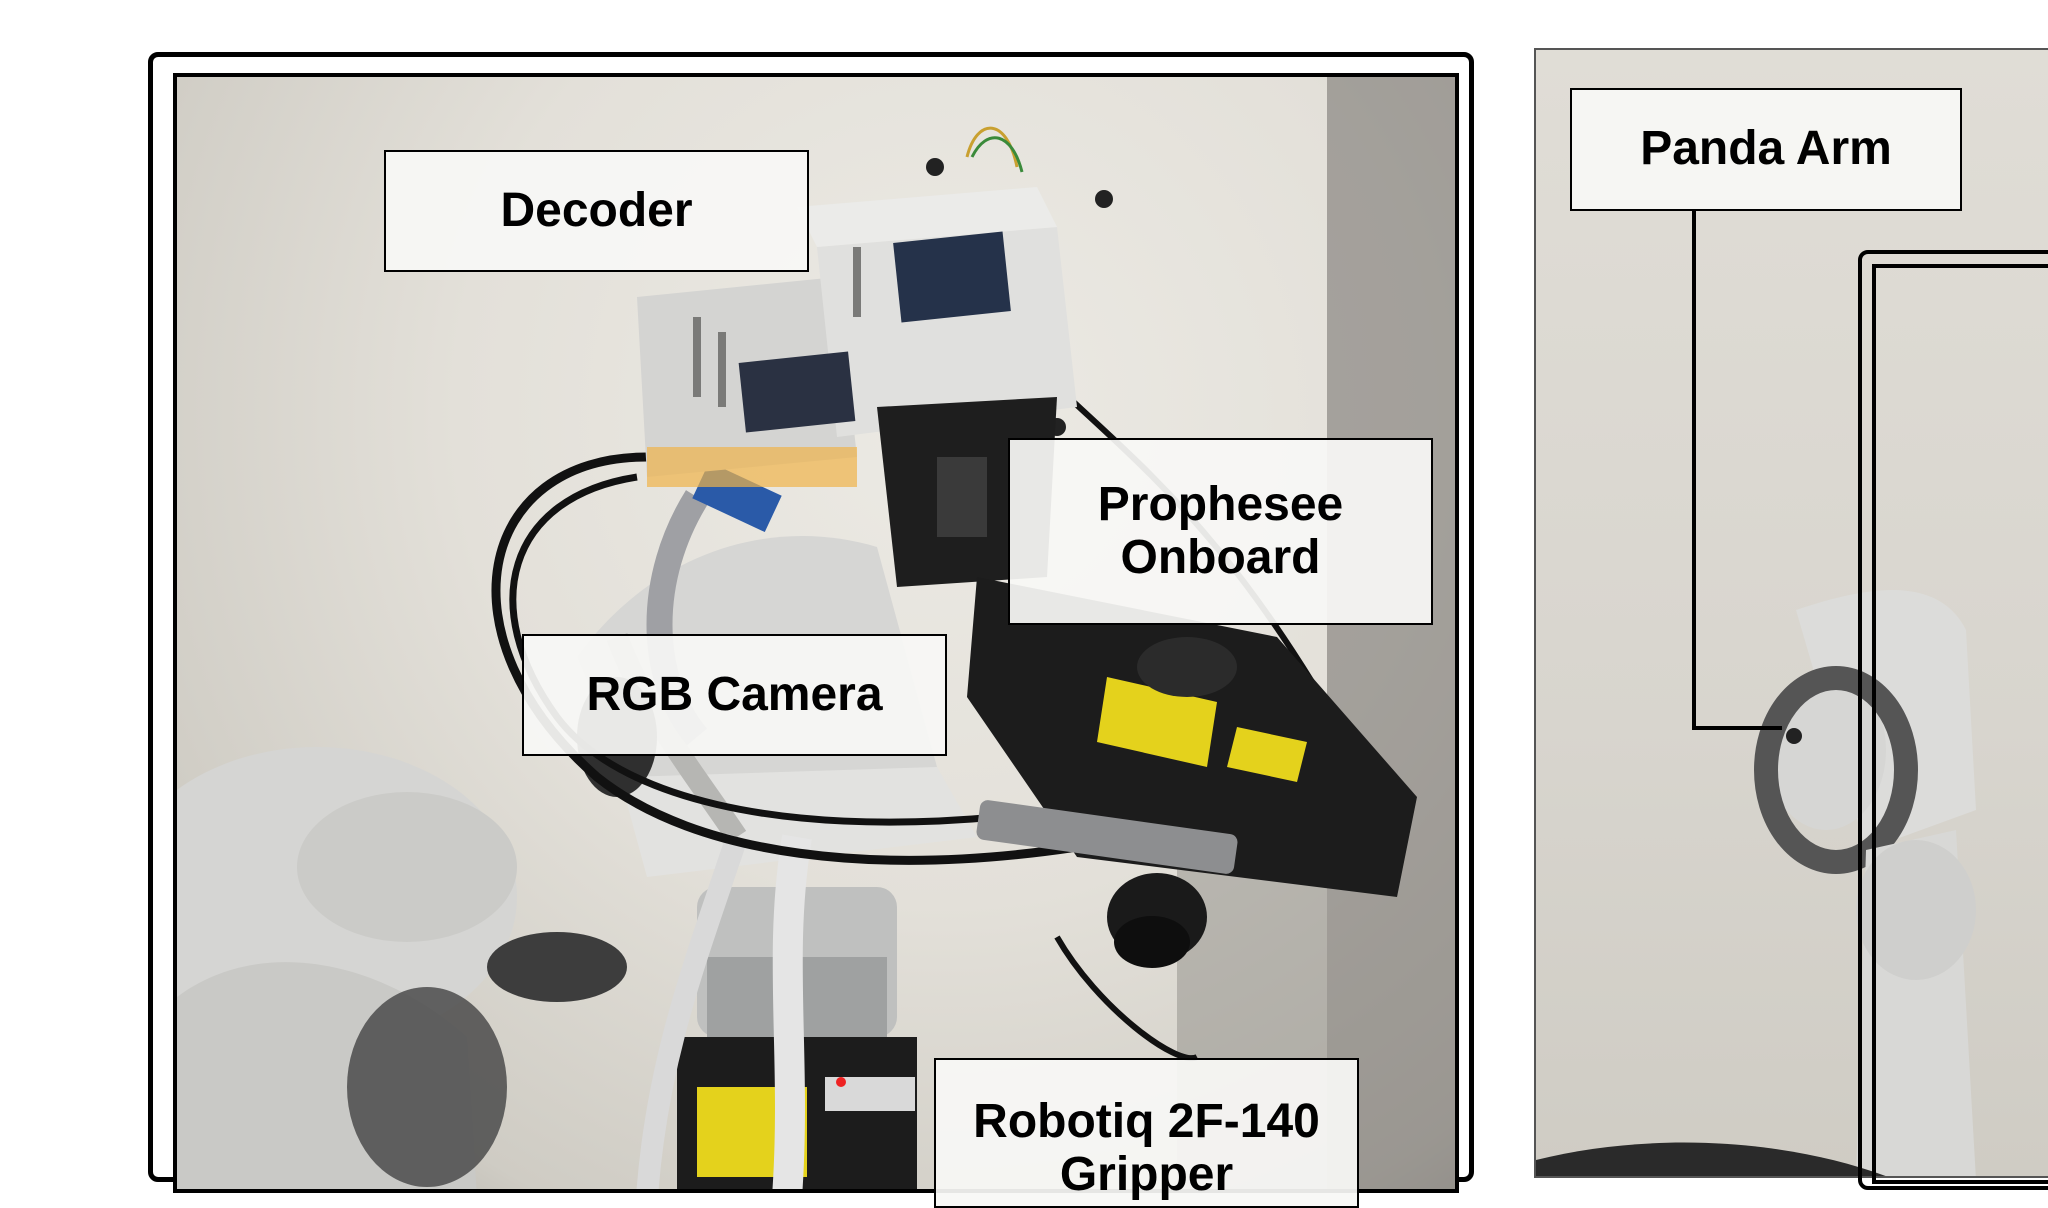 This screenshot has width=2048, height=1208. What do you see at coordinates (1756, 883) in the screenshot?
I see `panda-arm-illustration` at bounding box center [1756, 883].